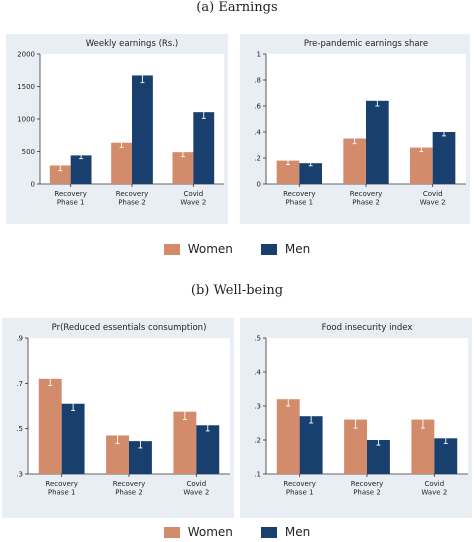 The width and height of the screenshot is (474, 542). I want to click on section-title-earnings: (a) Earnings, so click(237, 7).